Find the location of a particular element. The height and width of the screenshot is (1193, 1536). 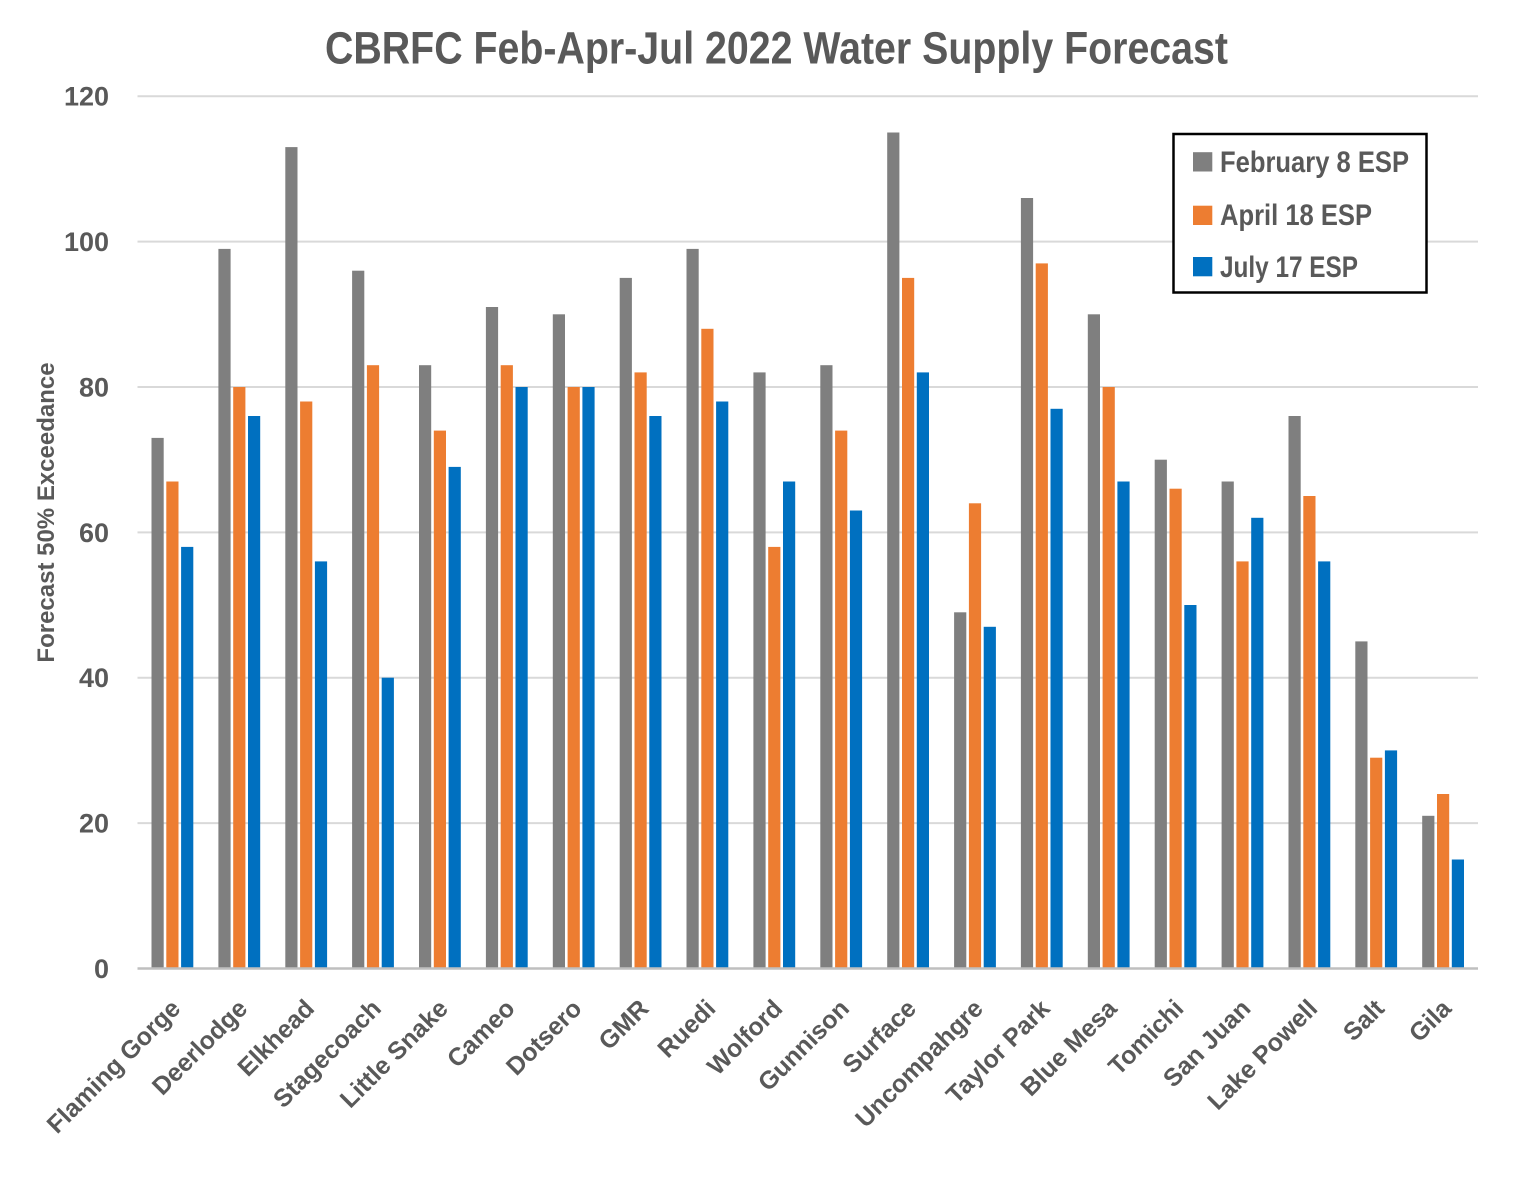

svg-text: 20 is located at coordinates (94, 824).